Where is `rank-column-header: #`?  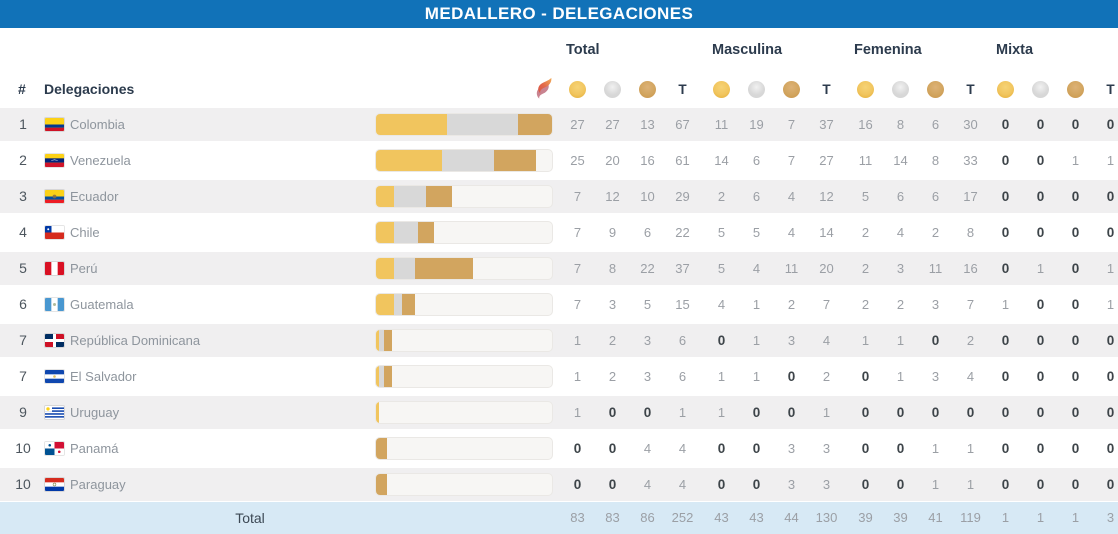 rank-column-header: # is located at coordinates (22, 89).